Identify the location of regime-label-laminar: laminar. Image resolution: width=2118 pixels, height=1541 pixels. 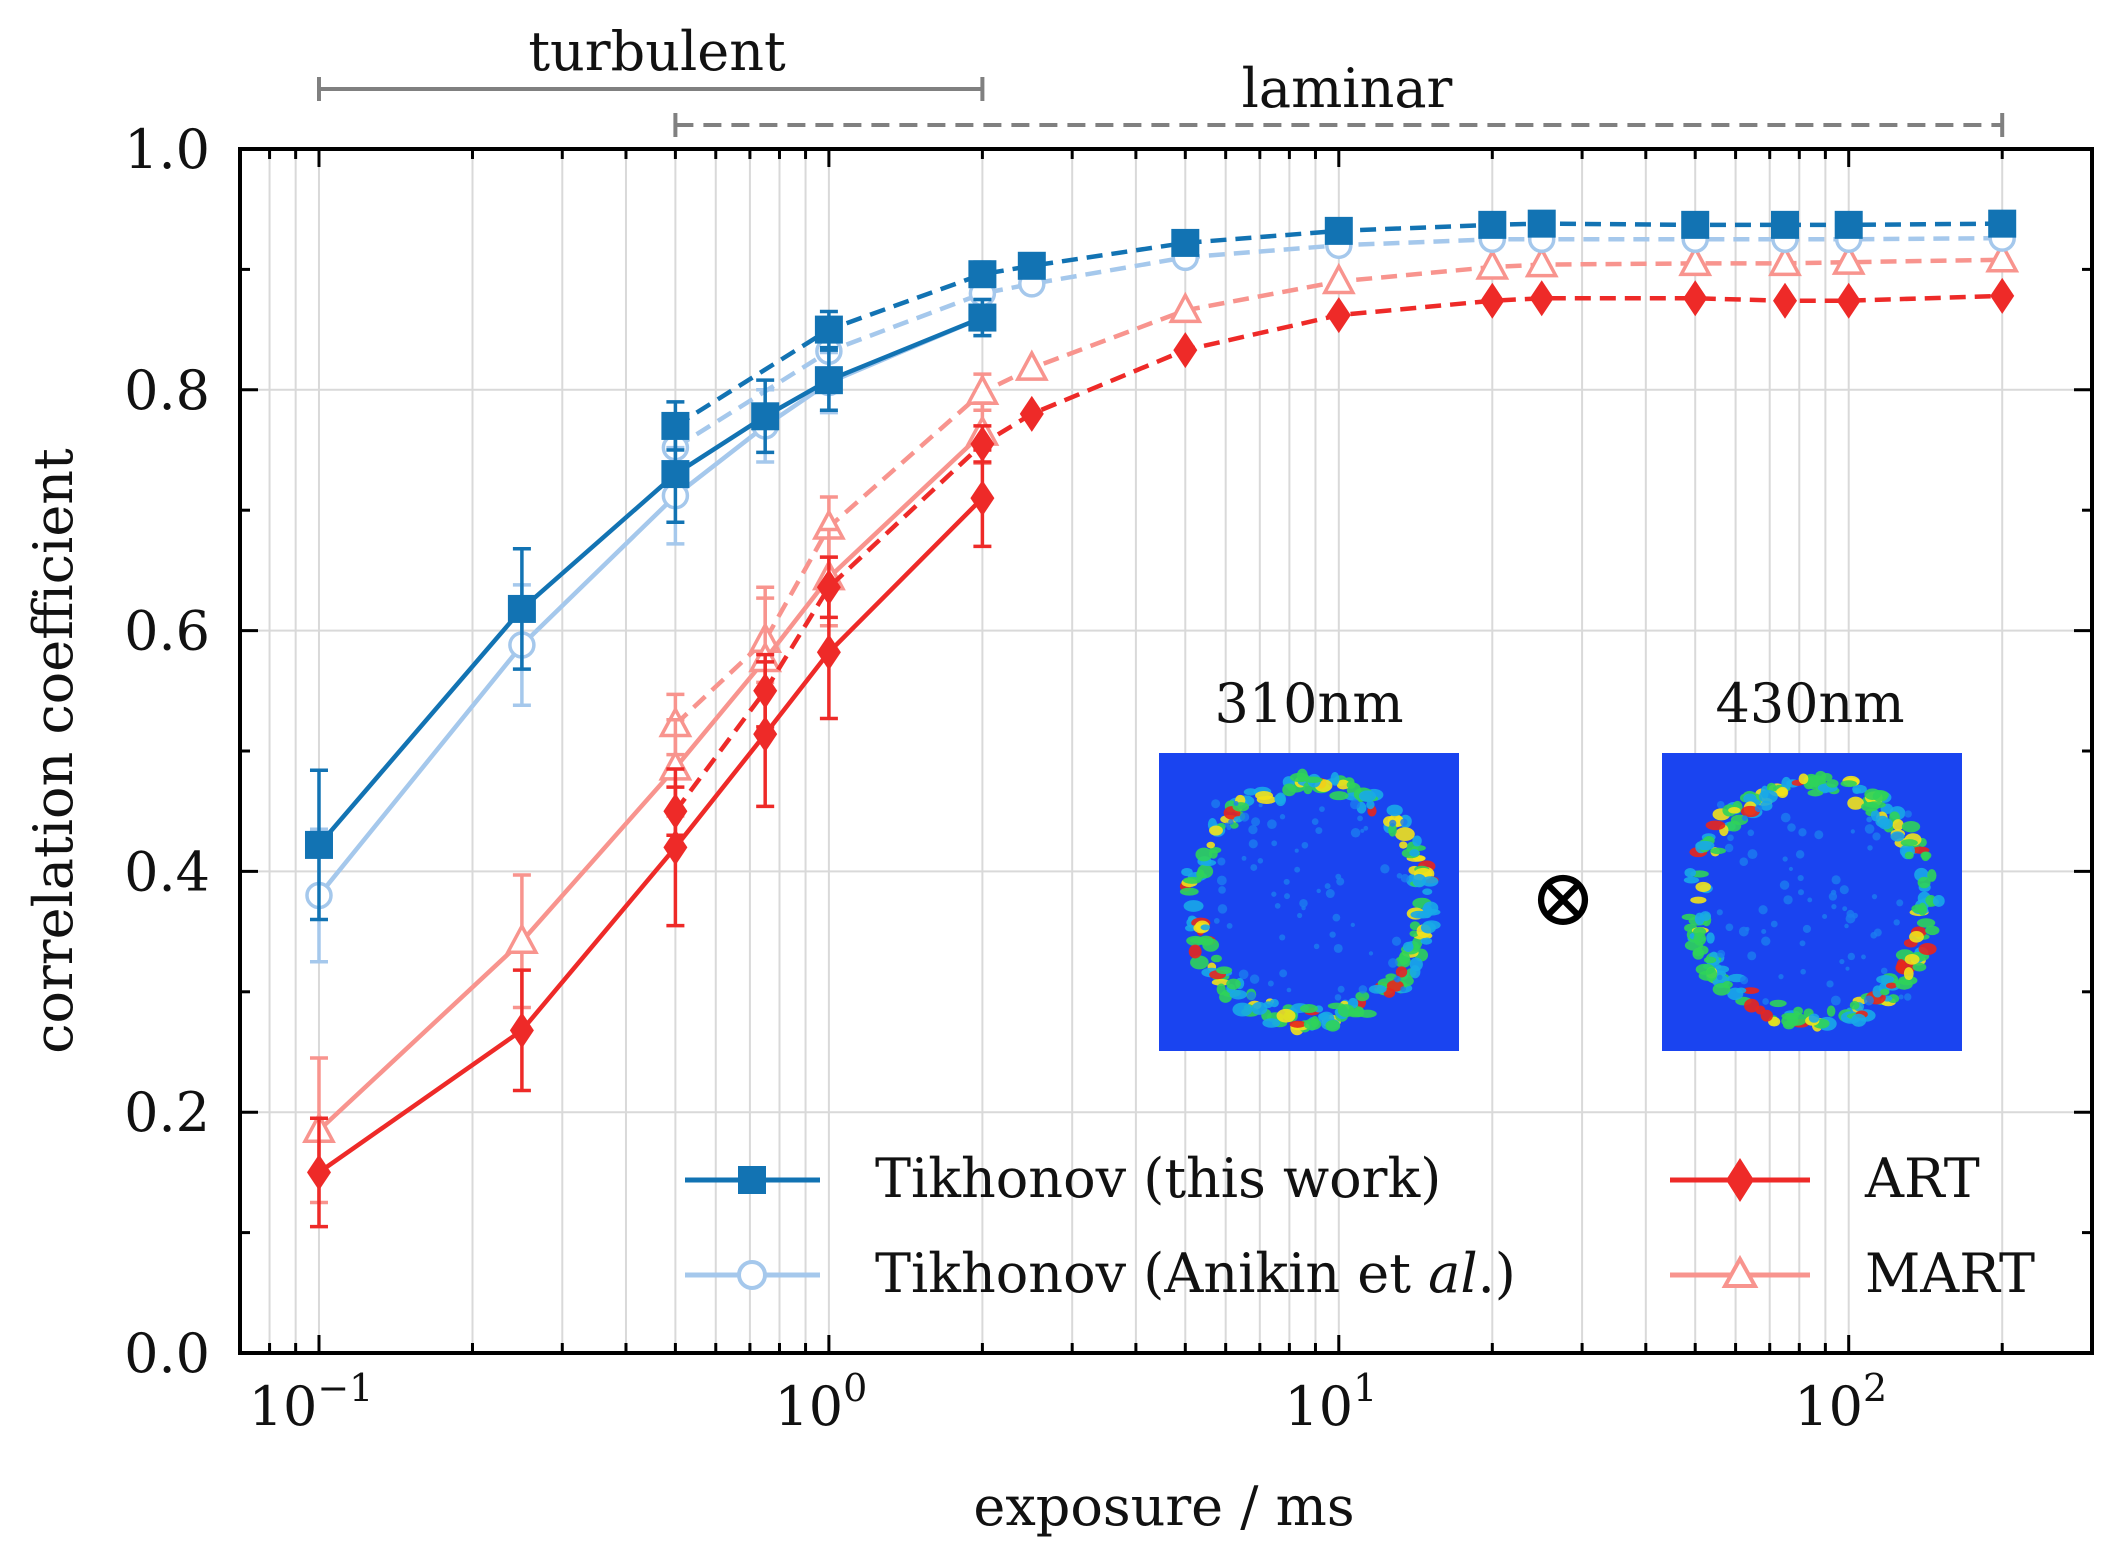
(1347, 88).